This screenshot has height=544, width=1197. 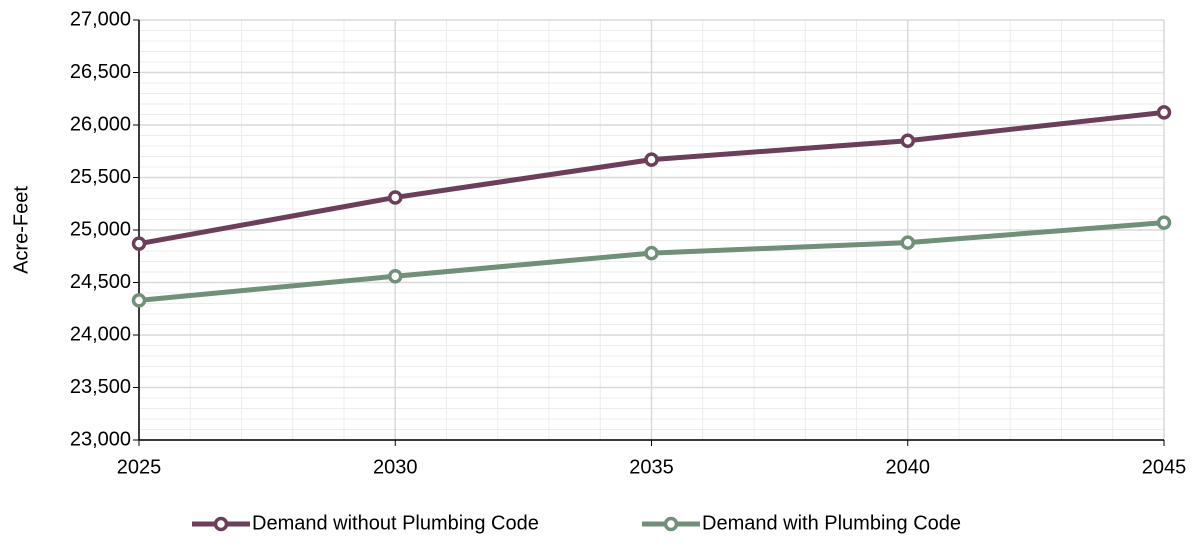 I want to click on y-tick-label: 26,500, so click(x=100, y=72).